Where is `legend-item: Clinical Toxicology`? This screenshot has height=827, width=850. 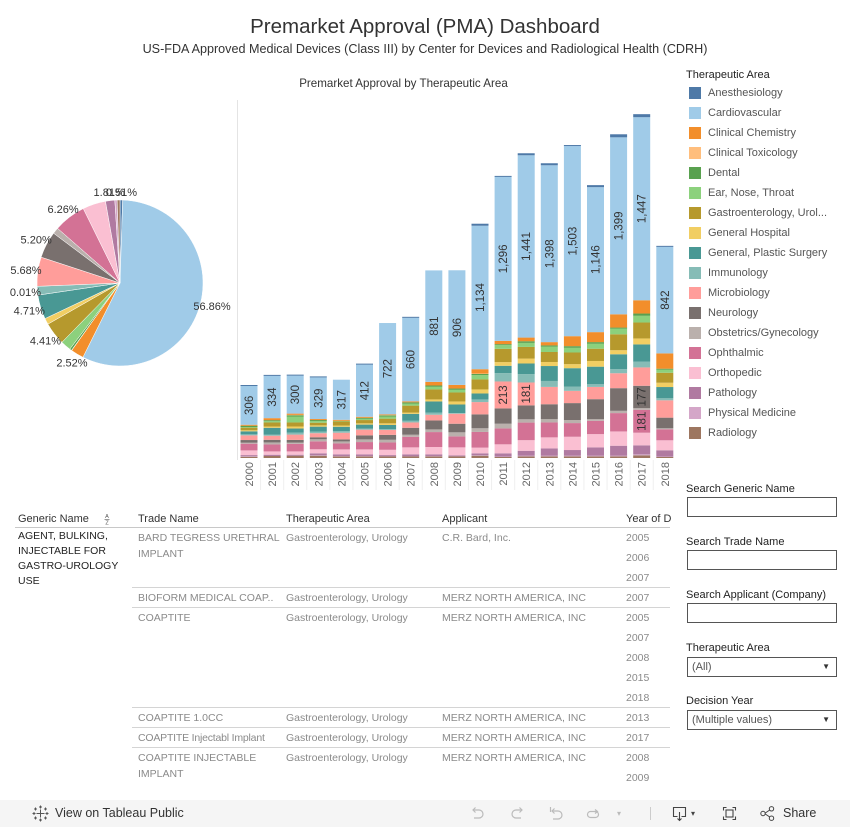
legend-item: Clinical Toxicology is located at coordinates (766, 153).